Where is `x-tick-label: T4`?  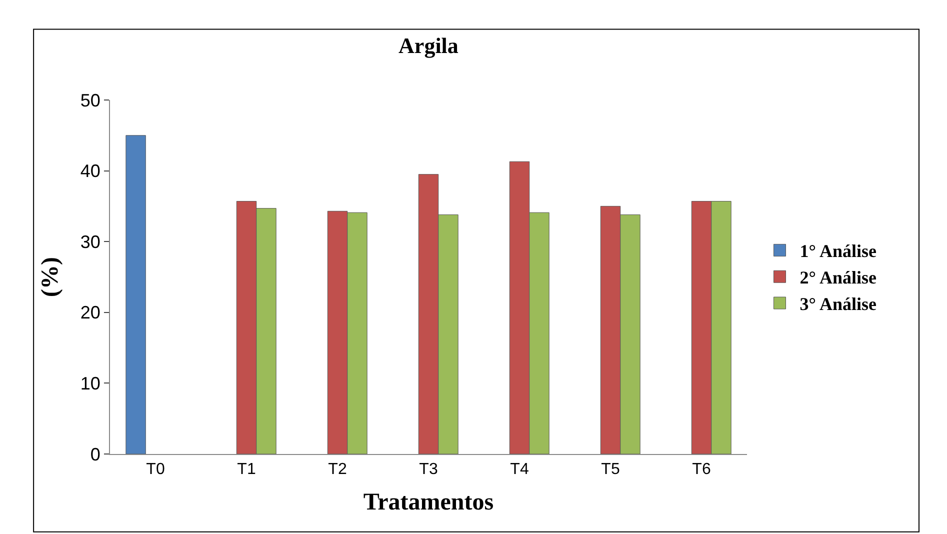
x-tick-label: T4 is located at coordinates (519, 469).